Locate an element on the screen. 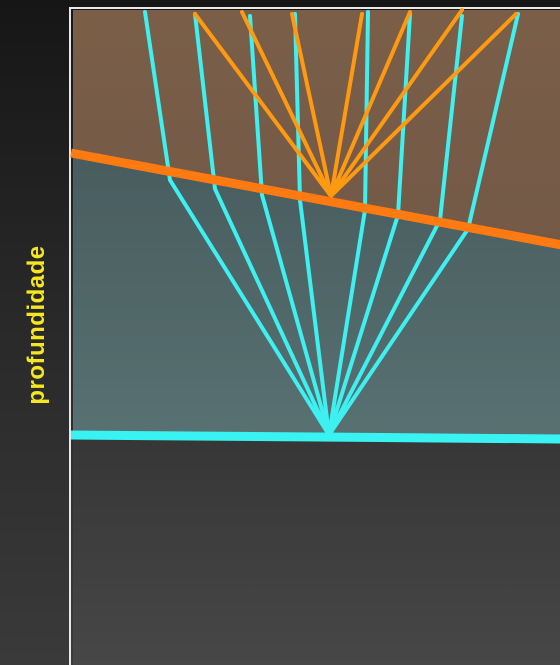 The image size is (560, 665). dipping-reflector is located at coordinates (315, 199).